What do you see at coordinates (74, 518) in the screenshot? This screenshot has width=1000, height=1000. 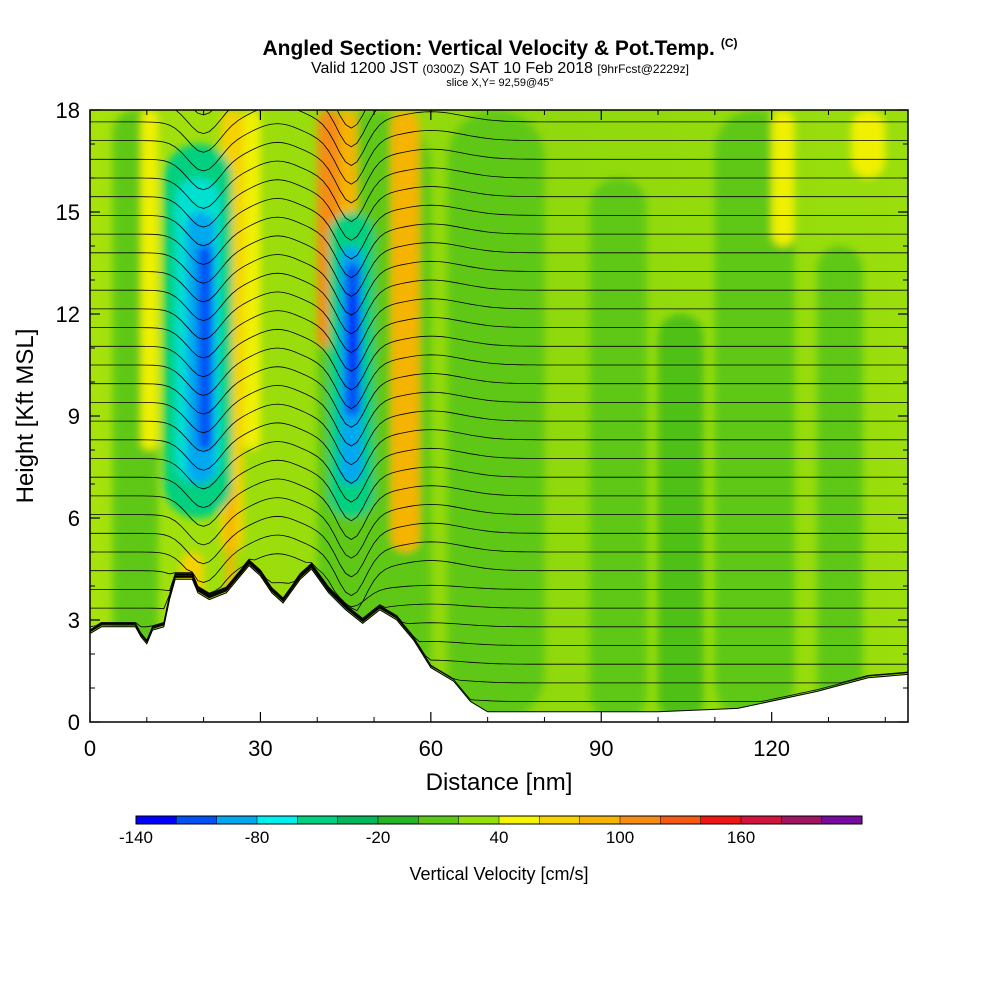 I see `y-tick-label: 6` at bounding box center [74, 518].